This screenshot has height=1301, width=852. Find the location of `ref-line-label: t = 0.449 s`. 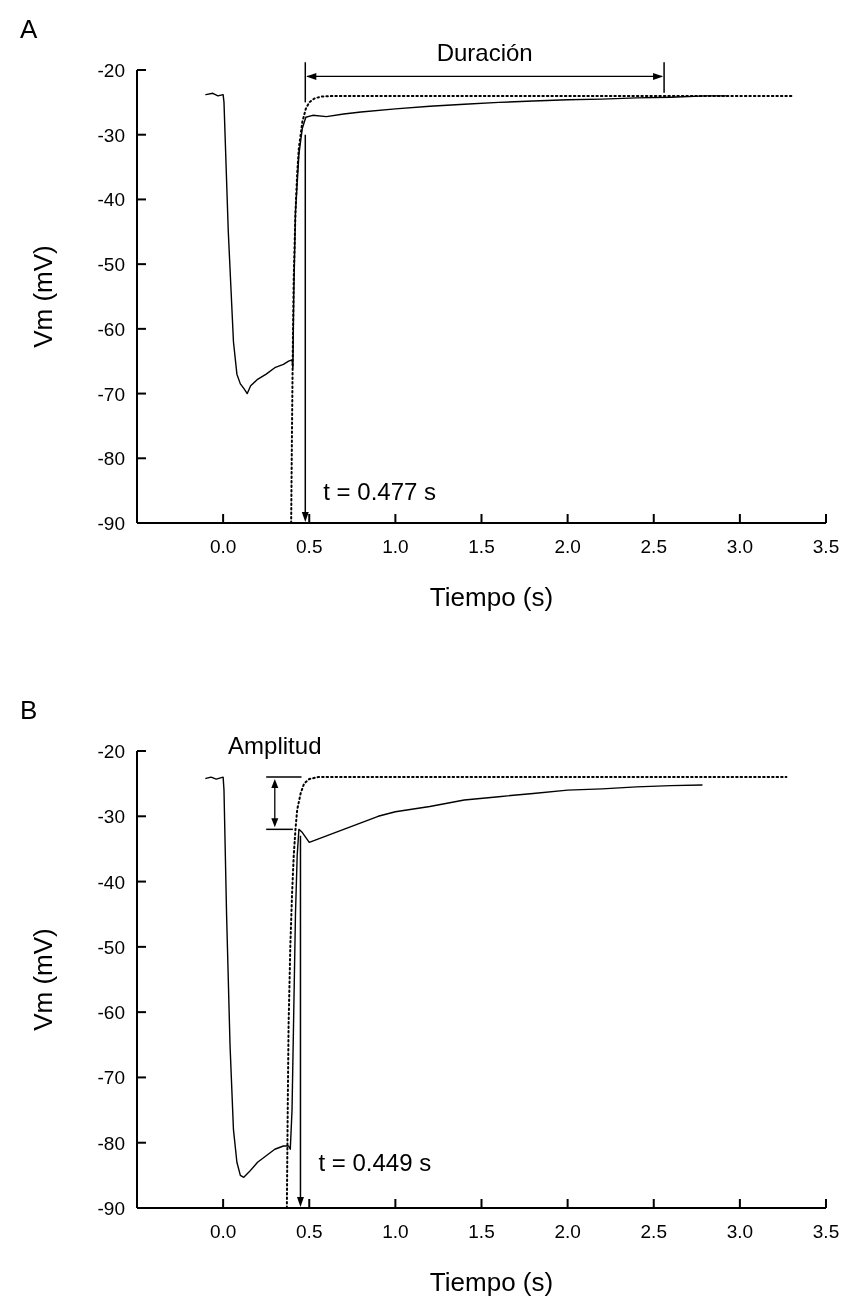

ref-line-label: t = 0.449 s is located at coordinates (375, 1163).